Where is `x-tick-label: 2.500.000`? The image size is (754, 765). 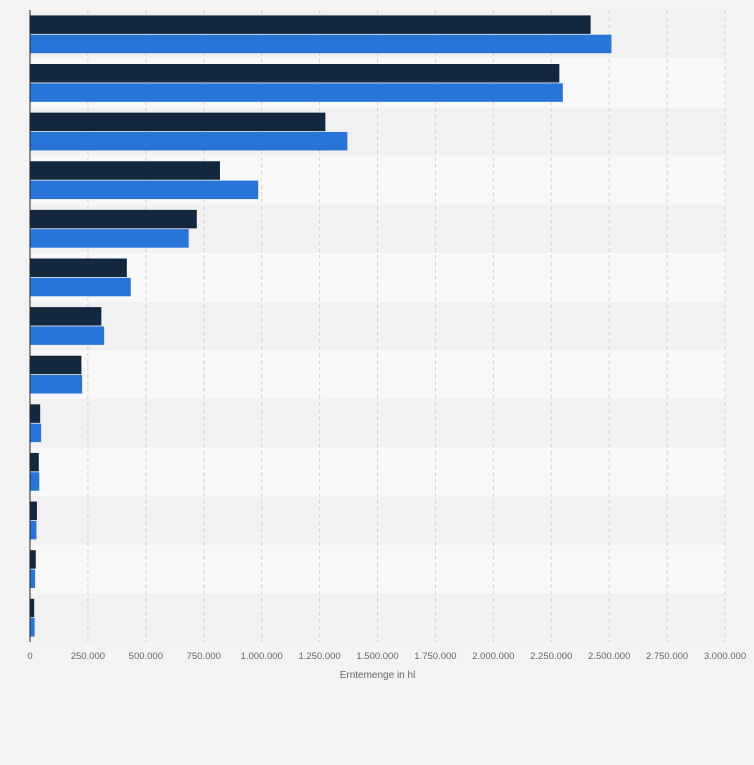 x-tick-label: 2.500.000 is located at coordinates (609, 656).